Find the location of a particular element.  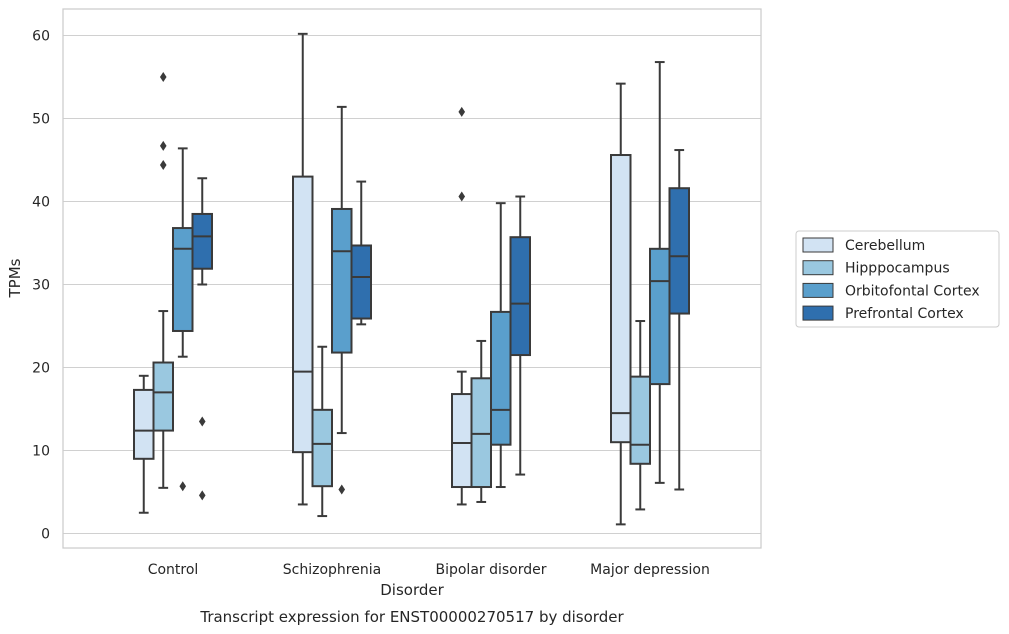

y-tick-label: 20 is located at coordinates (41, 369).